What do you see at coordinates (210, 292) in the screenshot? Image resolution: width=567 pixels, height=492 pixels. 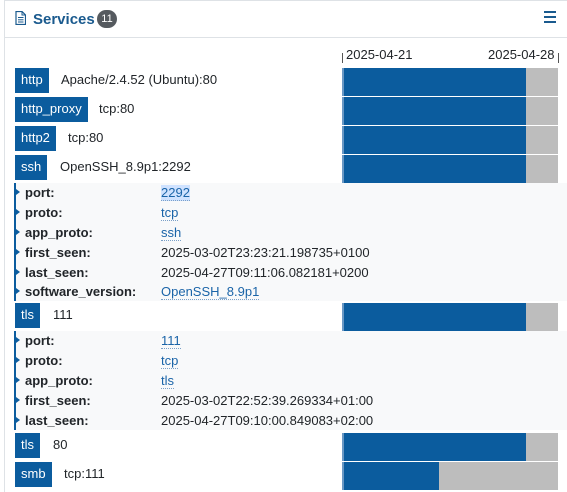 I see `detail-value-software-version: OpenSSH_8.9p1` at bounding box center [210, 292].